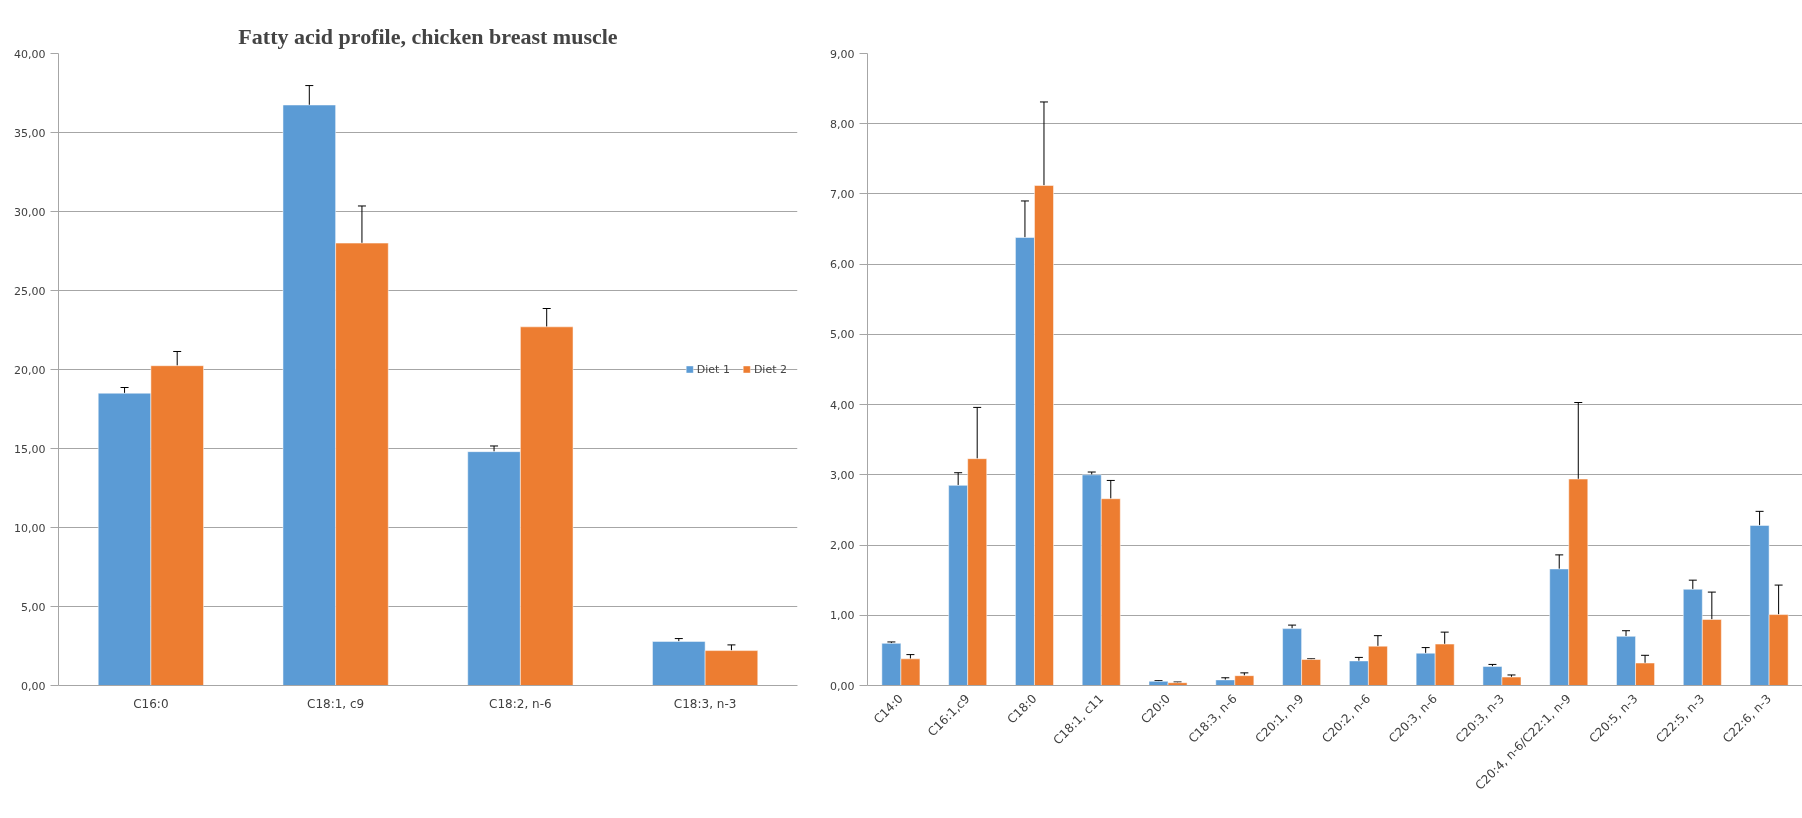 This screenshot has height=818, width=1802. What do you see at coordinates (705, 703) in the screenshot?
I see `x-tick-label: C18:3, n-3` at bounding box center [705, 703].